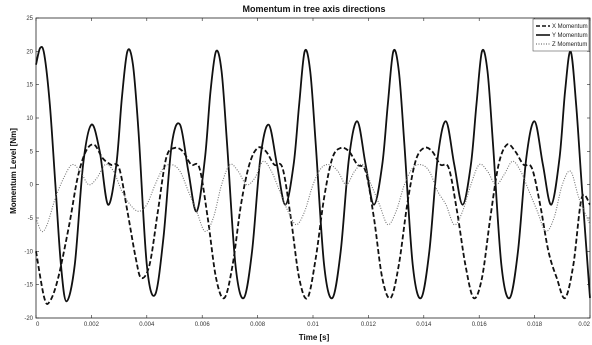 This screenshot has width=592, height=345. Describe the element at coordinates (28, 286) in the screenshot. I see `y-tick-label: -15` at that location.